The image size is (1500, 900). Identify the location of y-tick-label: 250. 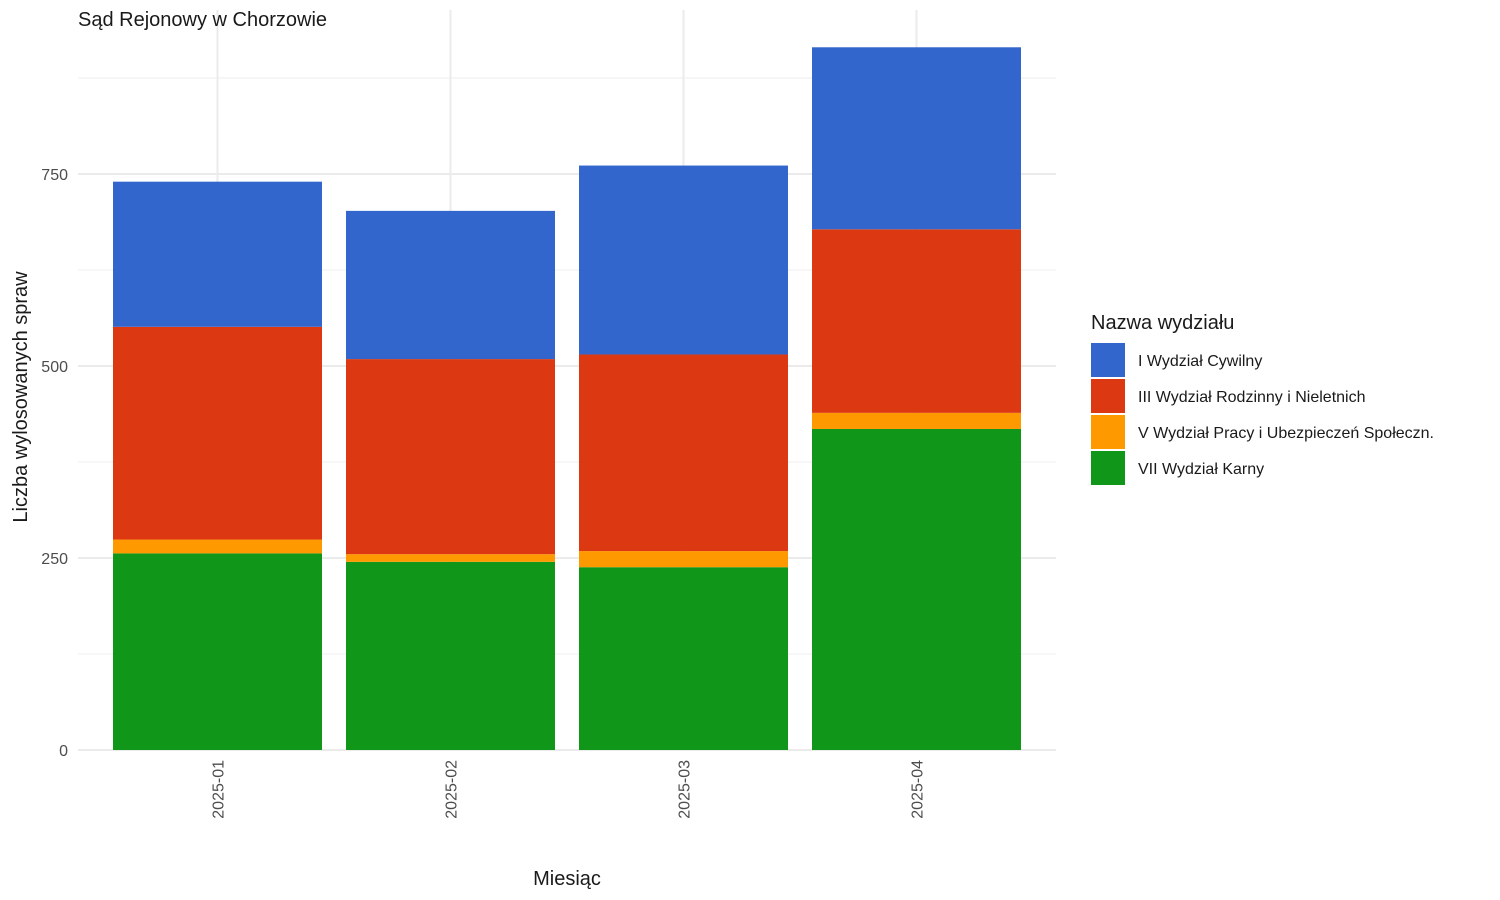
(54, 559).